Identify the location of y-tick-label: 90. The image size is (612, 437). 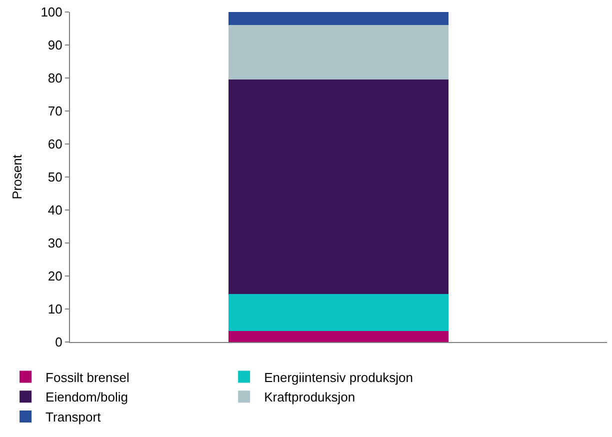
(55, 45).